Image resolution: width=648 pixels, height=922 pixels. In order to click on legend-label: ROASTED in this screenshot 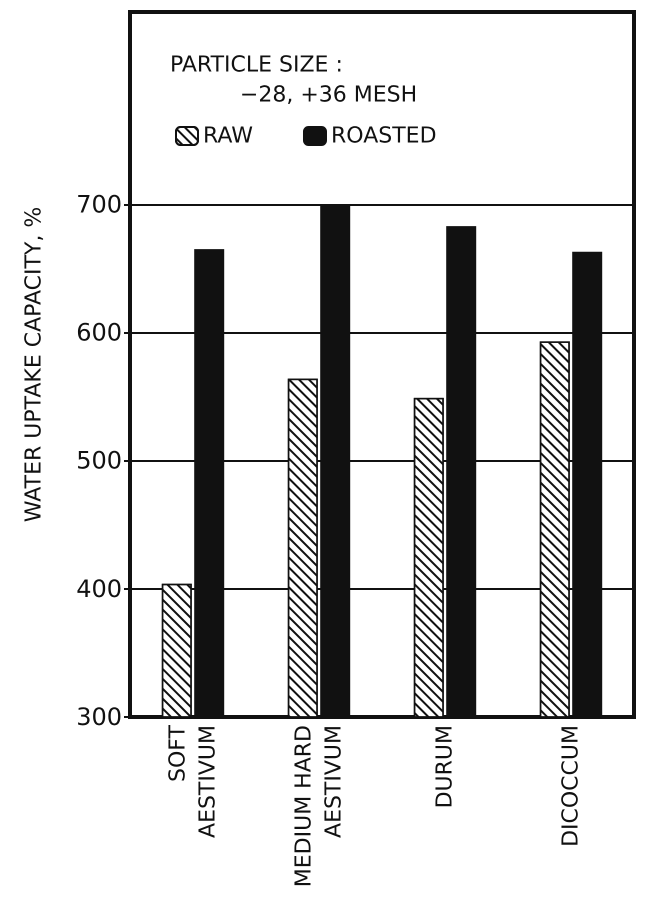, I will do `click(383, 136)`.